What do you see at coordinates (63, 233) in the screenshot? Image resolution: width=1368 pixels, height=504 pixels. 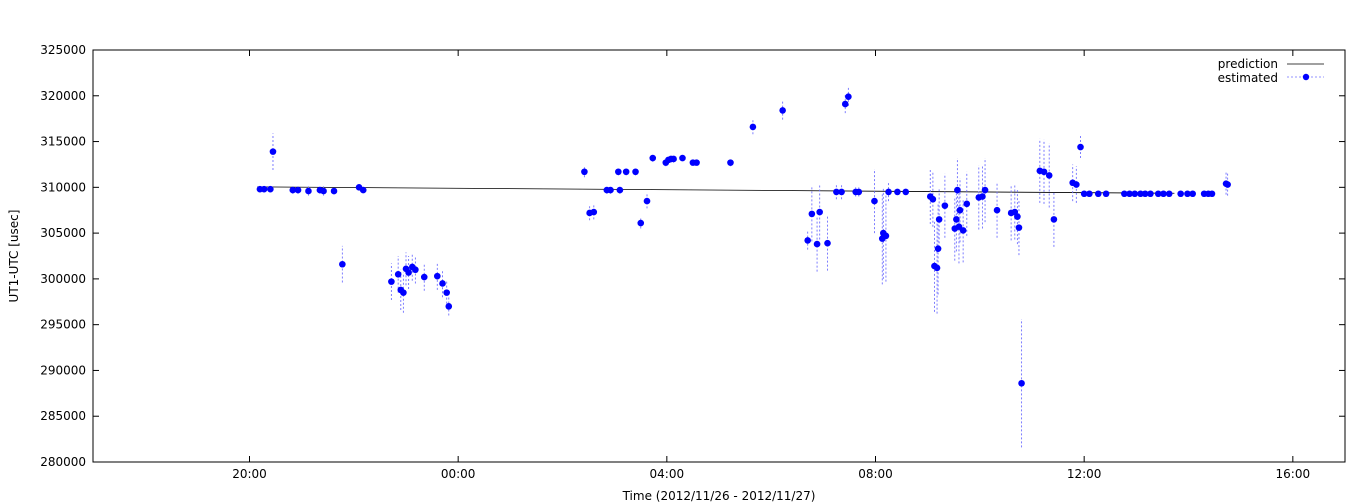 I see `y-tick-label: 305000` at bounding box center [63, 233].